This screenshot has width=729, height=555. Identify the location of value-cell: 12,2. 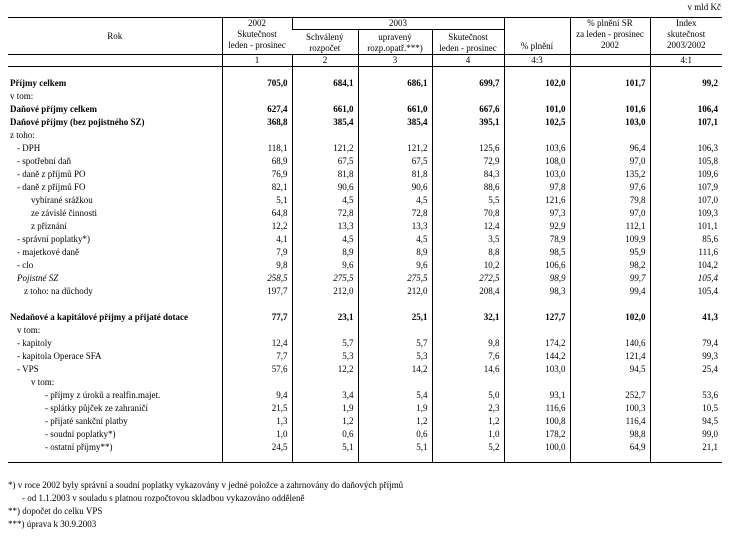
(324, 369).